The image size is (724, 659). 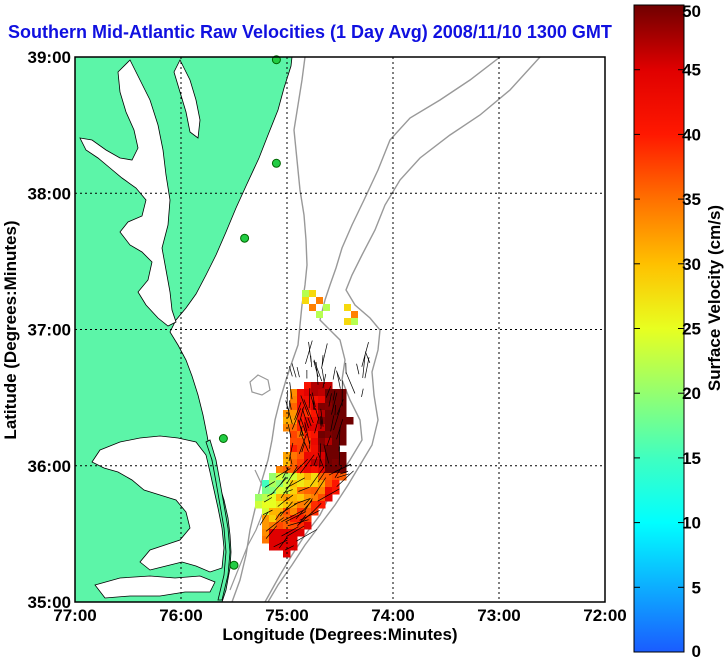 What do you see at coordinates (10, 329) in the screenshot?
I see `y-axis-label: Latitude (Degrees:Minutes)` at bounding box center [10, 329].